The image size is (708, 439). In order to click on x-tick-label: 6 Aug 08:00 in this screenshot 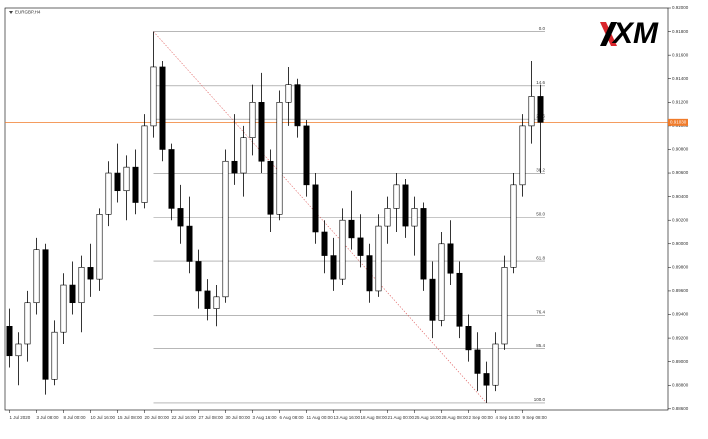, I will do `click(292, 417)`.